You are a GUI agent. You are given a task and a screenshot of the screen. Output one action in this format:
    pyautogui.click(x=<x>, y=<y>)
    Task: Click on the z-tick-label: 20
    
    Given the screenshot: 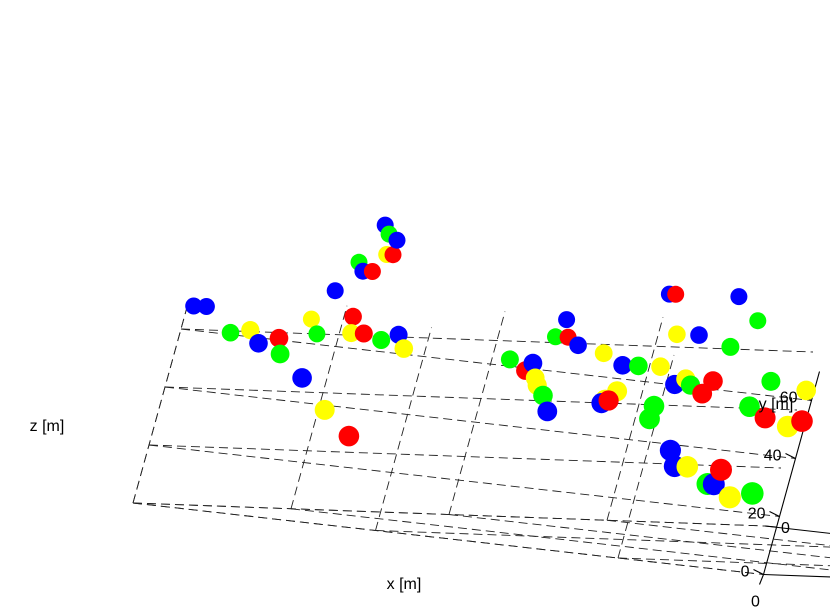 What is the action you would take?
    pyautogui.click(x=757, y=514)
    